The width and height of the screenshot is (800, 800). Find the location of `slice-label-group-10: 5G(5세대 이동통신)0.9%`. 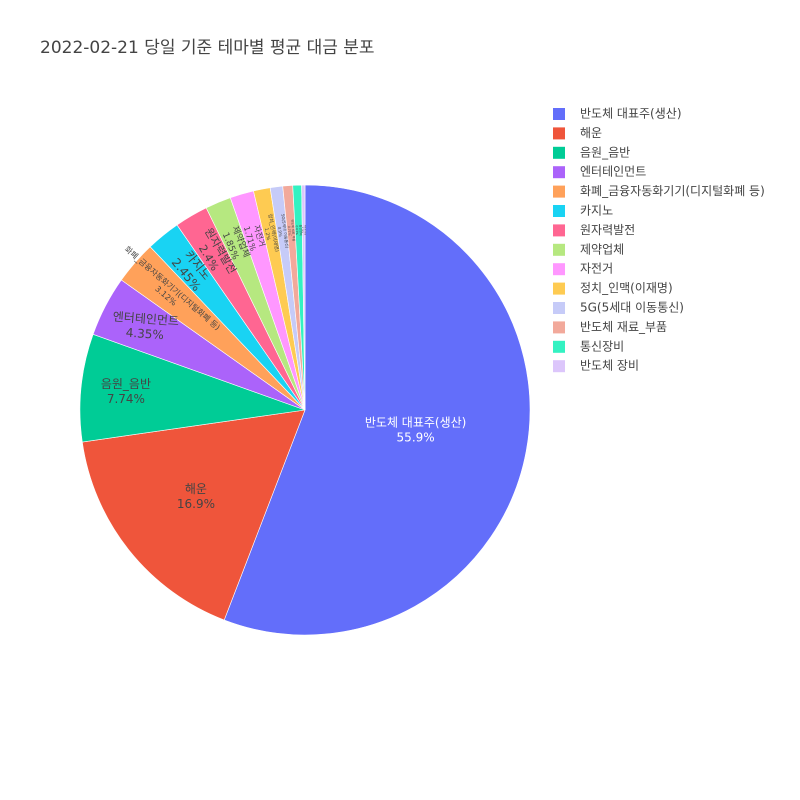

slice-label-group-10: 5G(5세대 이동통신)0.9% is located at coordinates (284, 231).